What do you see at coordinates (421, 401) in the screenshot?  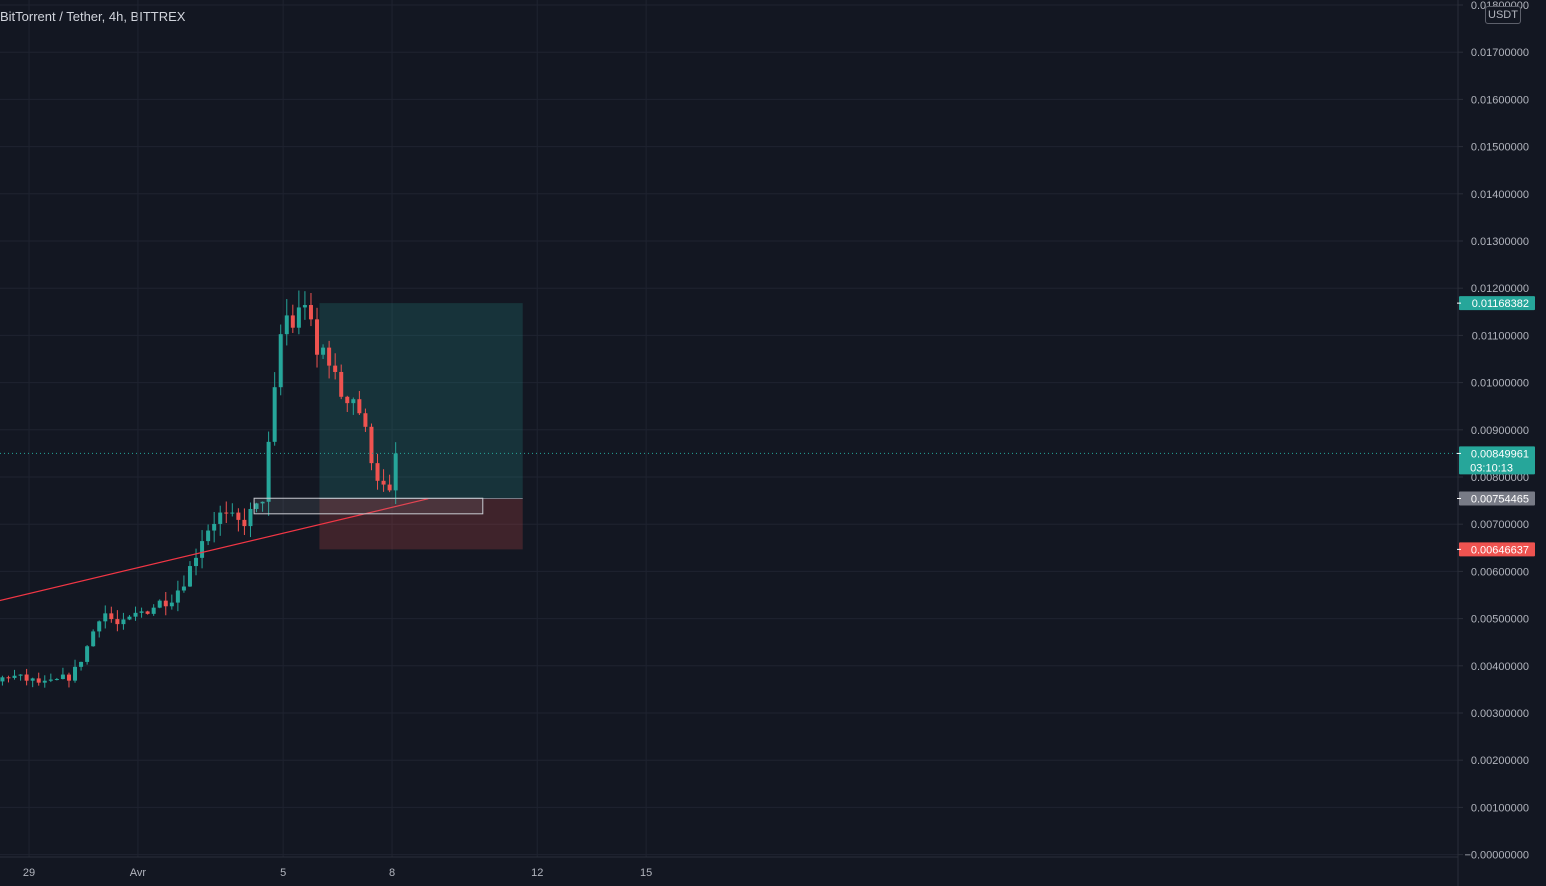 I see `profit-zone` at bounding box center [421, 401].